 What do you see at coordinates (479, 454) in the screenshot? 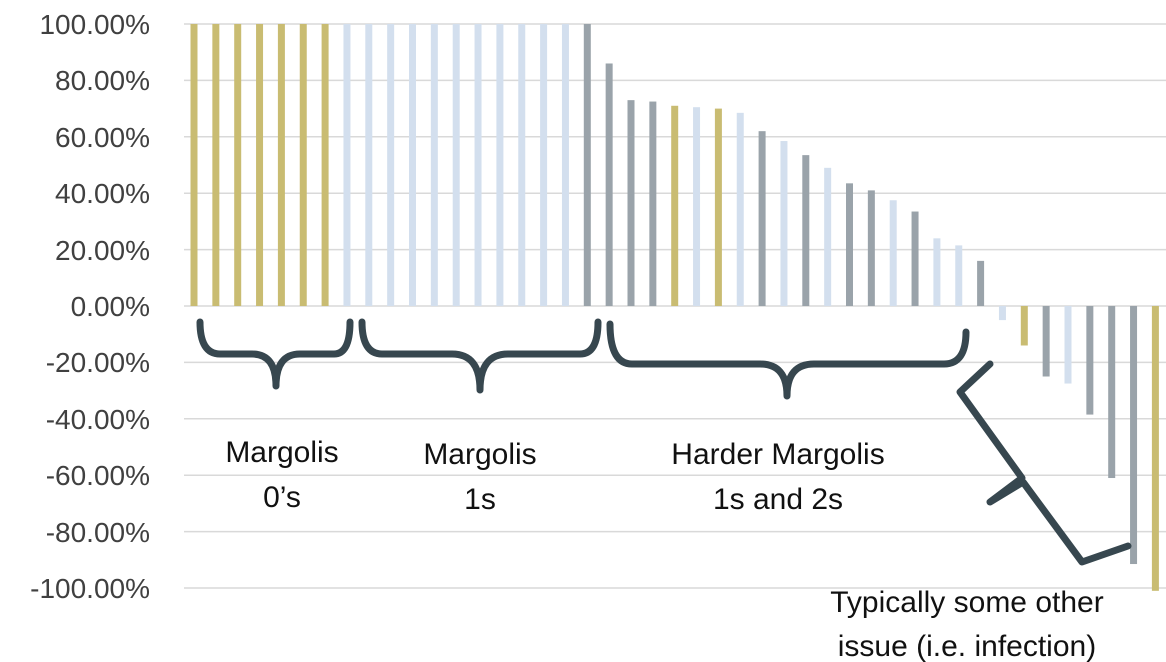
I see `annotation-margolis-1-line1: Margolis` at bounding box center [479, 454].